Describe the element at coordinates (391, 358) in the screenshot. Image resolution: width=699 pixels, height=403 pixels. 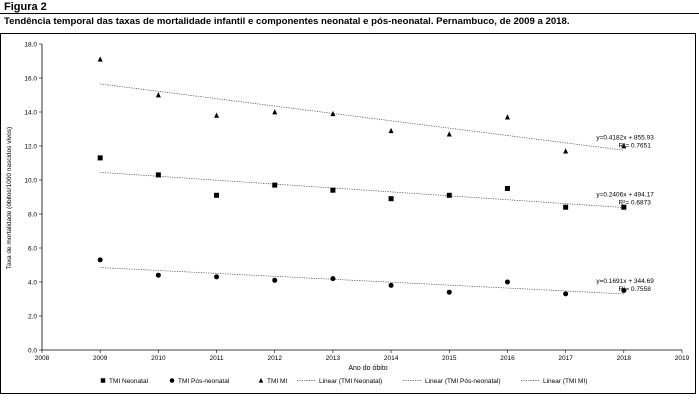
I see `x-tick-label: 2014` at that location.